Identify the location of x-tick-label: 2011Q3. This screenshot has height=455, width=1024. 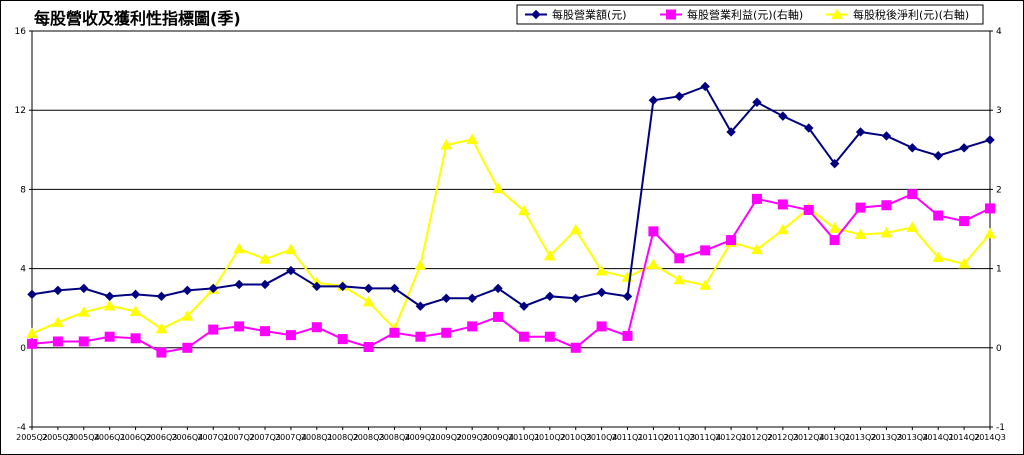
(679, 437).